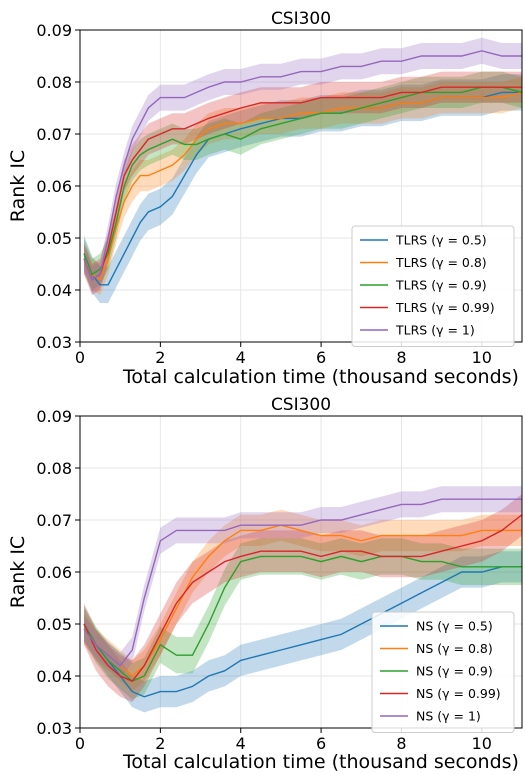  Describe the element at coordinates (454, 626) in the screenshot. I see `legend-entry: NS (γ = 0.5)` at that location.